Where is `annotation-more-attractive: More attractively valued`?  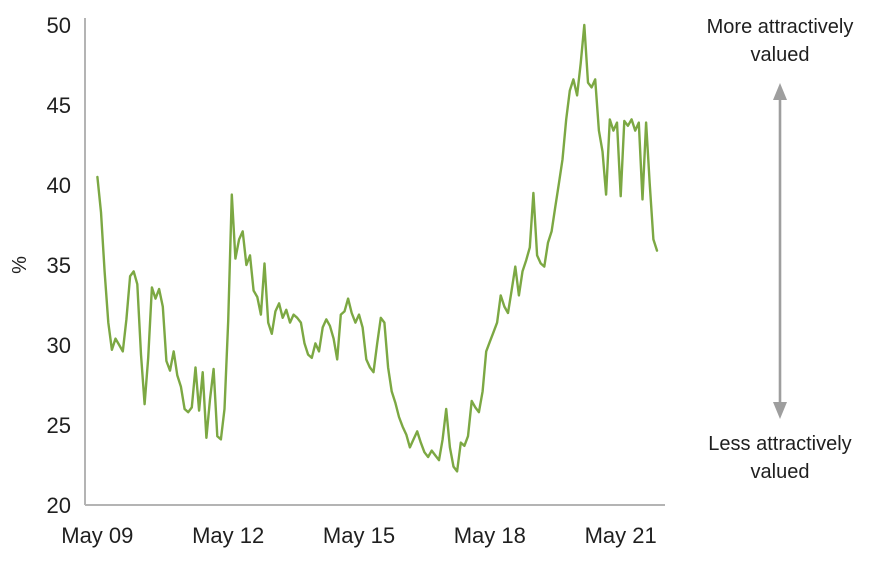 annotation-more-attractive: More attractively valued is located at coordinates (780, 41).